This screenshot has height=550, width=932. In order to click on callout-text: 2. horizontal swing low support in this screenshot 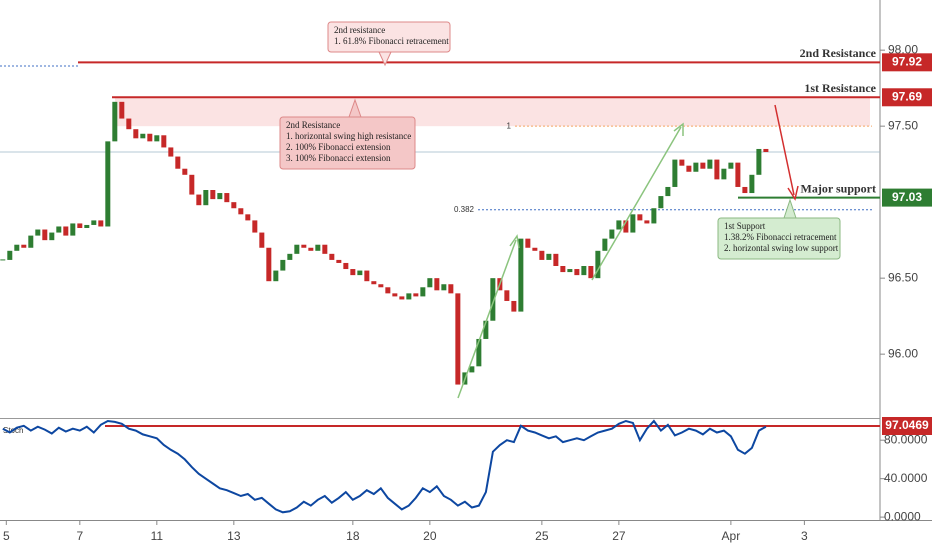, I will do `click(781, 248)`.